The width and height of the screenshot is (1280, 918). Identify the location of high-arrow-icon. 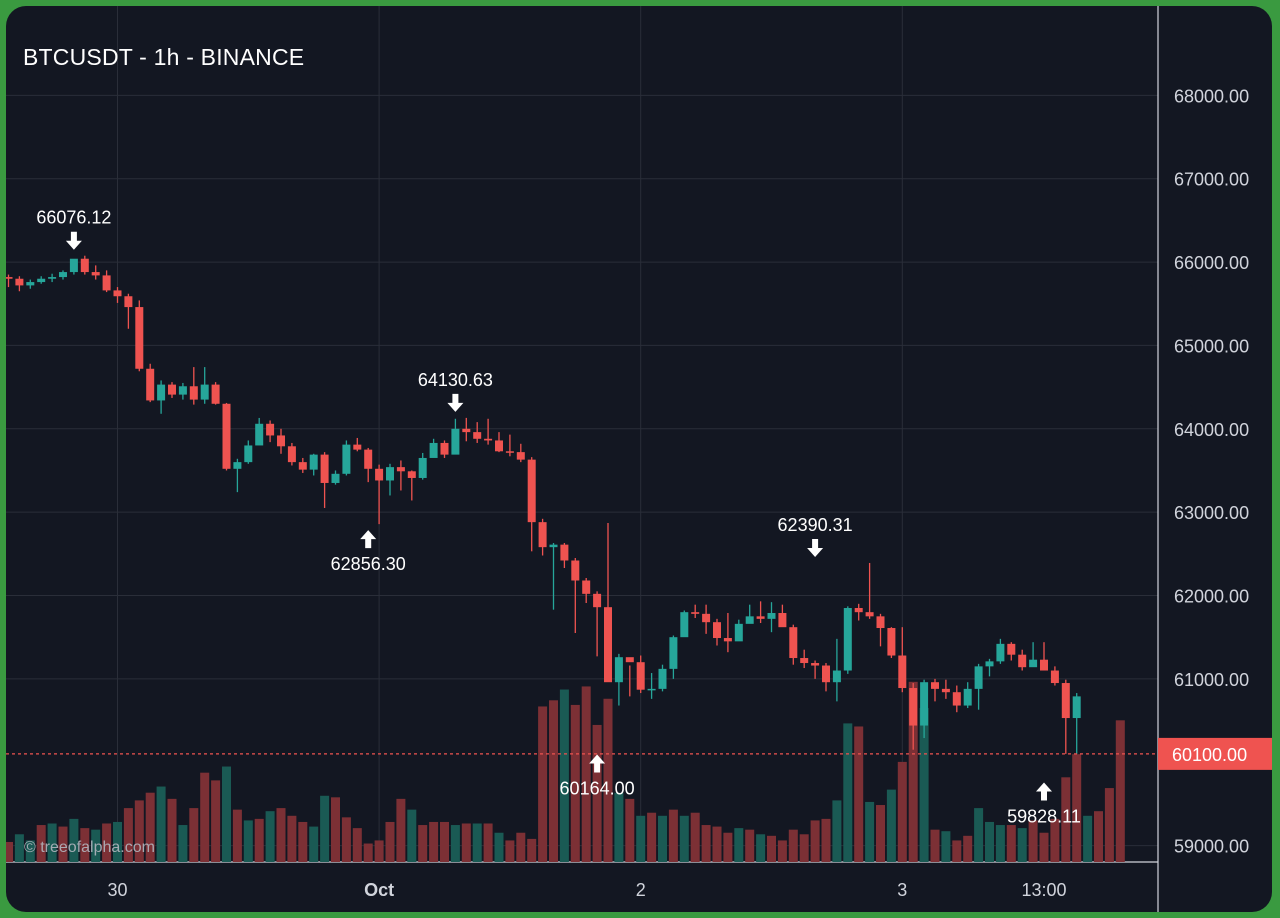
(455, 402).